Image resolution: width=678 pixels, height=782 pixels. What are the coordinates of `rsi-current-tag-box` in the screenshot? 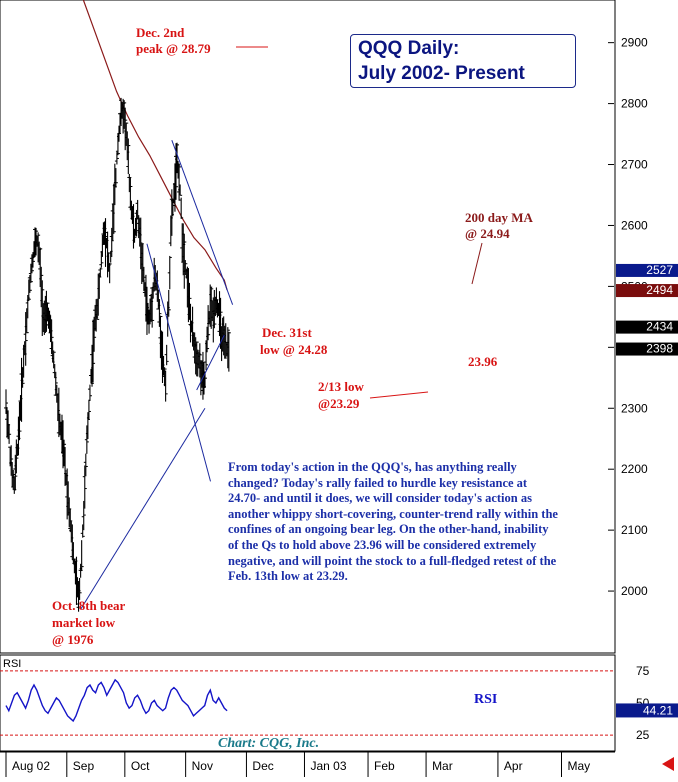 It's located at (647, 710).